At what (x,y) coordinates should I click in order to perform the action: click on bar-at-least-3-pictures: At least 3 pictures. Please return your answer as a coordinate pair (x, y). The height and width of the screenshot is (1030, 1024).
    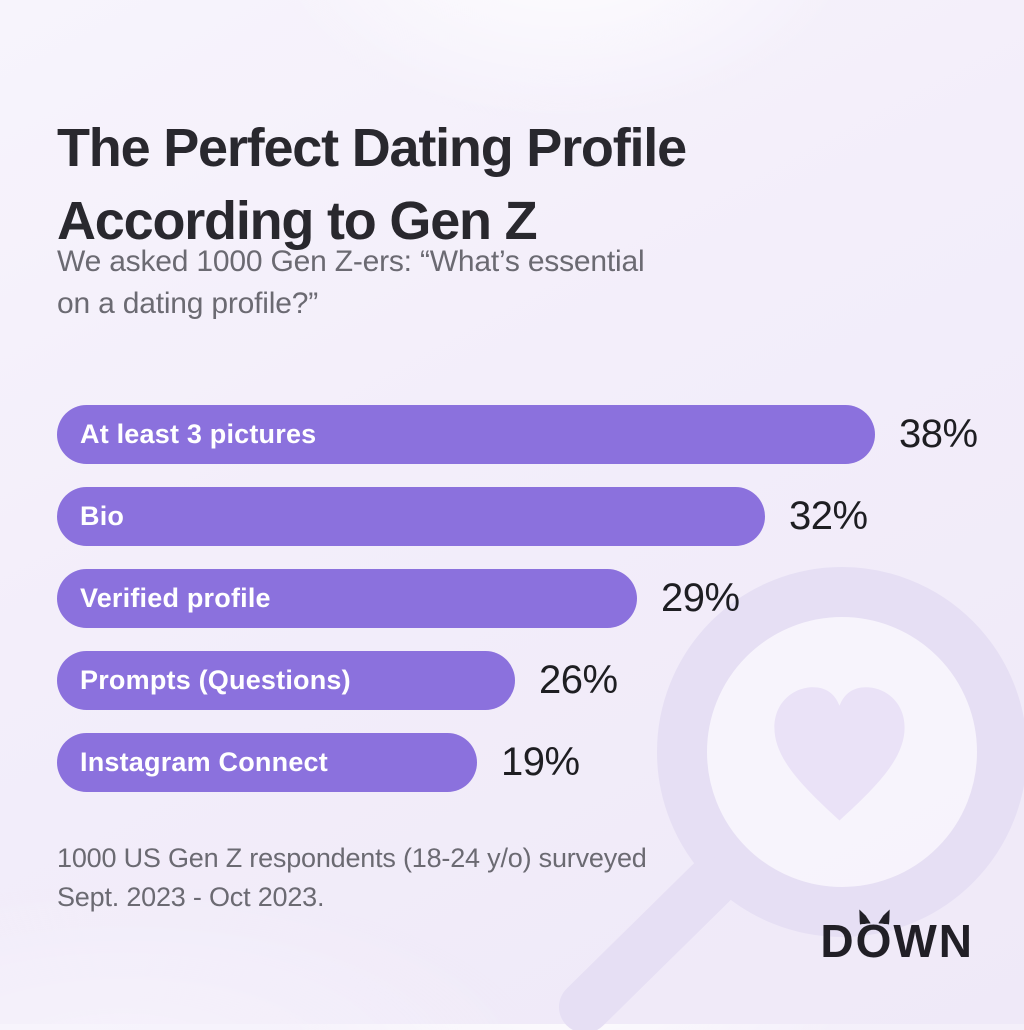
    Looking at the image, I should click on (466, 434).